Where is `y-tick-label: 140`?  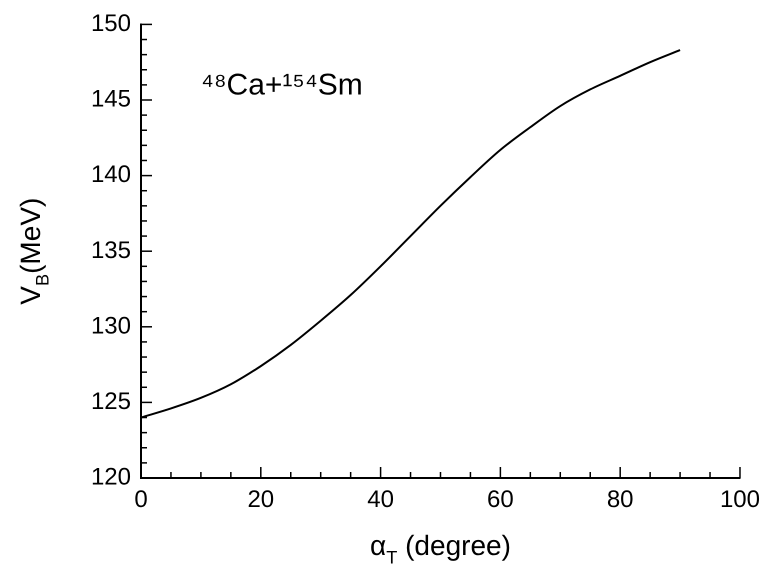
y-tick-label: 140 is located at coordinates (110, 174).